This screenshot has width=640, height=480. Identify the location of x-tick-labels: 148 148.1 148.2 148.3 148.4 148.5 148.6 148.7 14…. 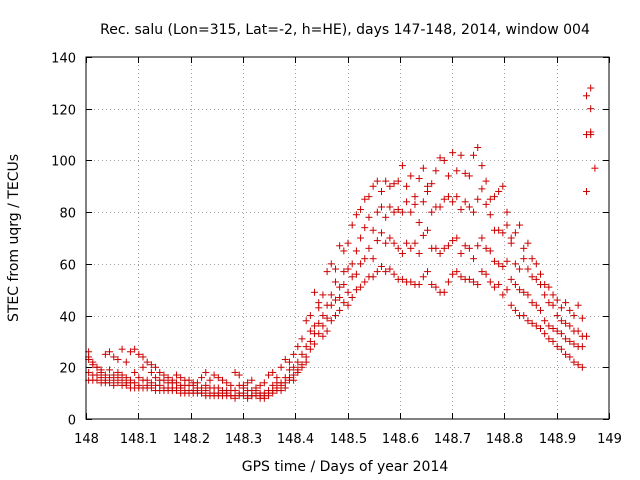
(348, 439).